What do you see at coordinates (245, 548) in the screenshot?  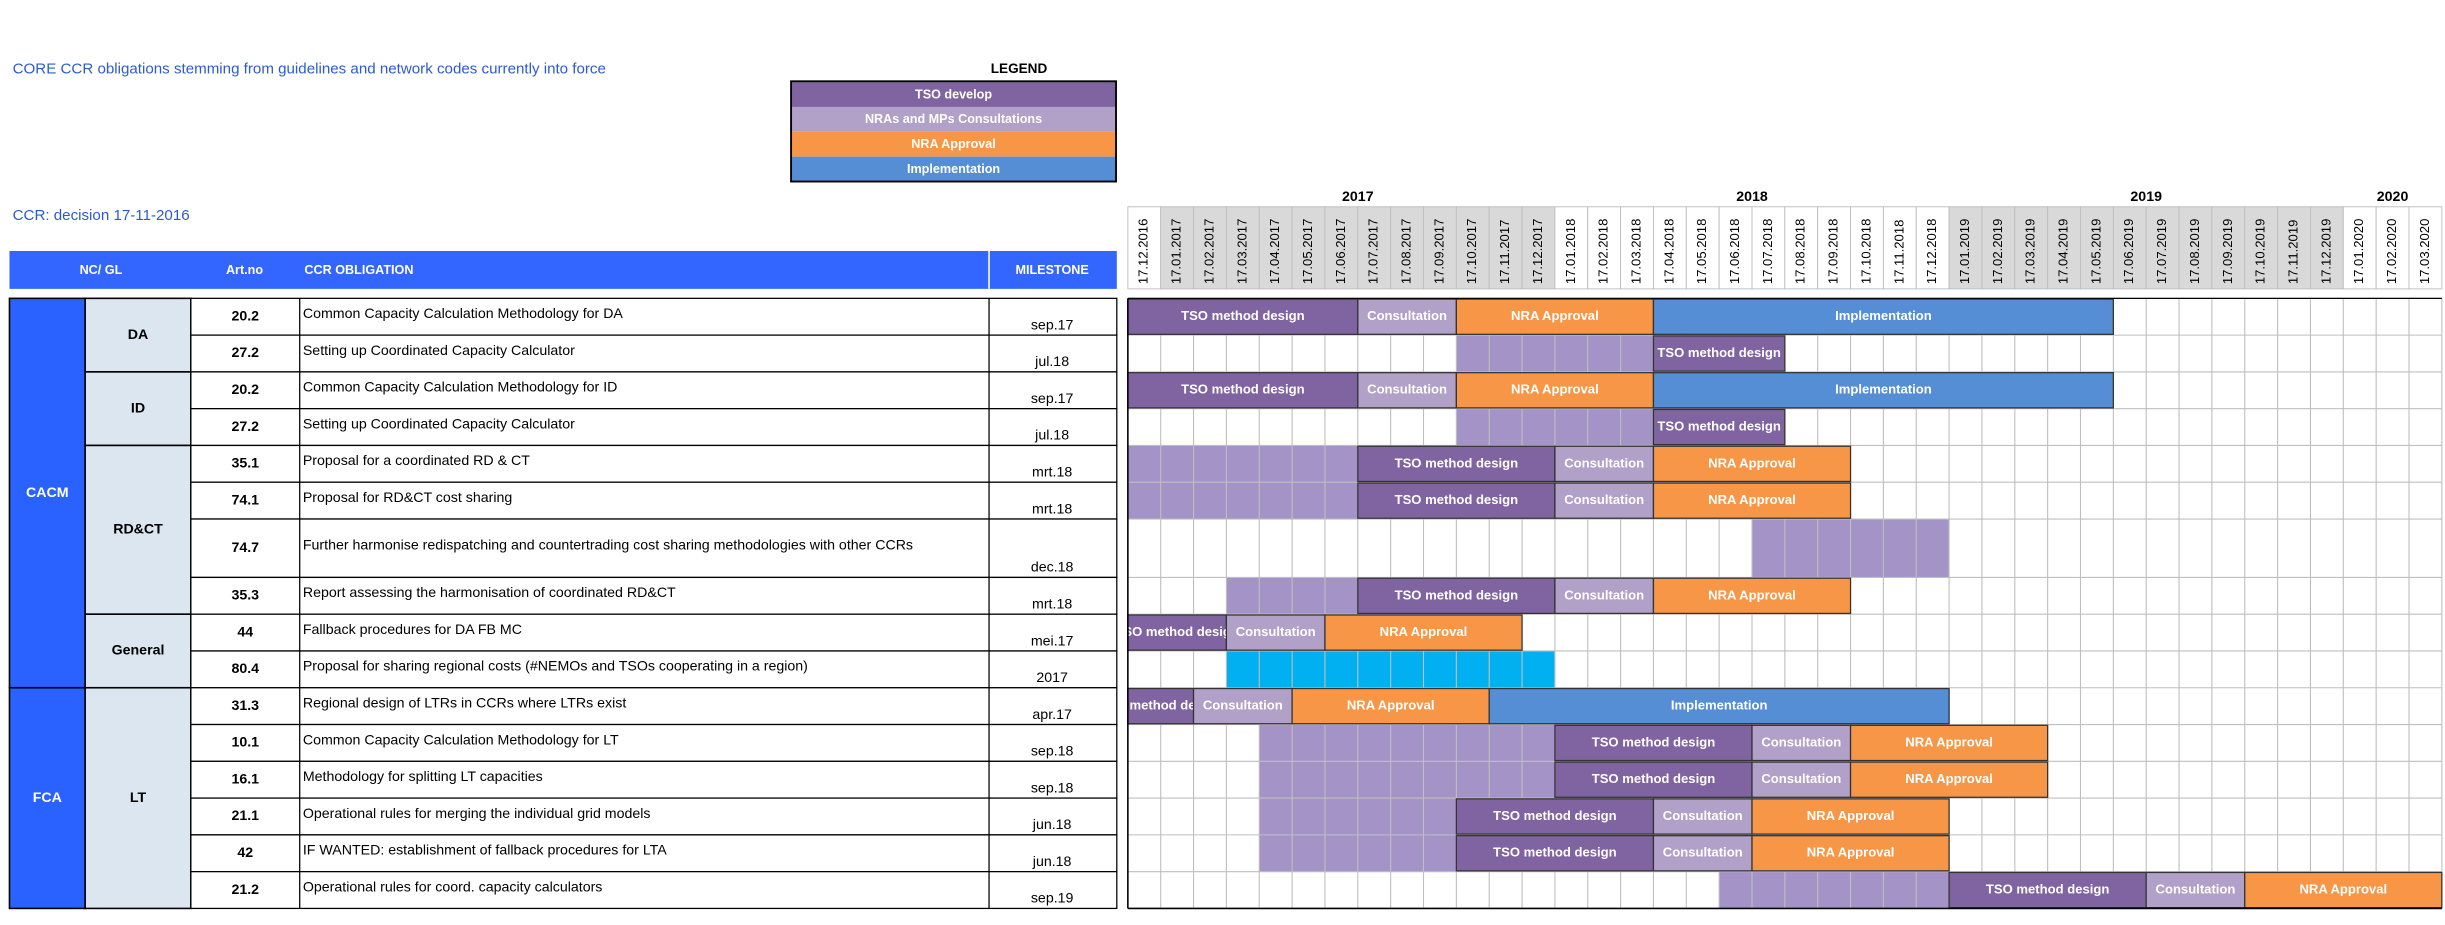 I see `art-no: 74.7` at bounding box center [245, 548].